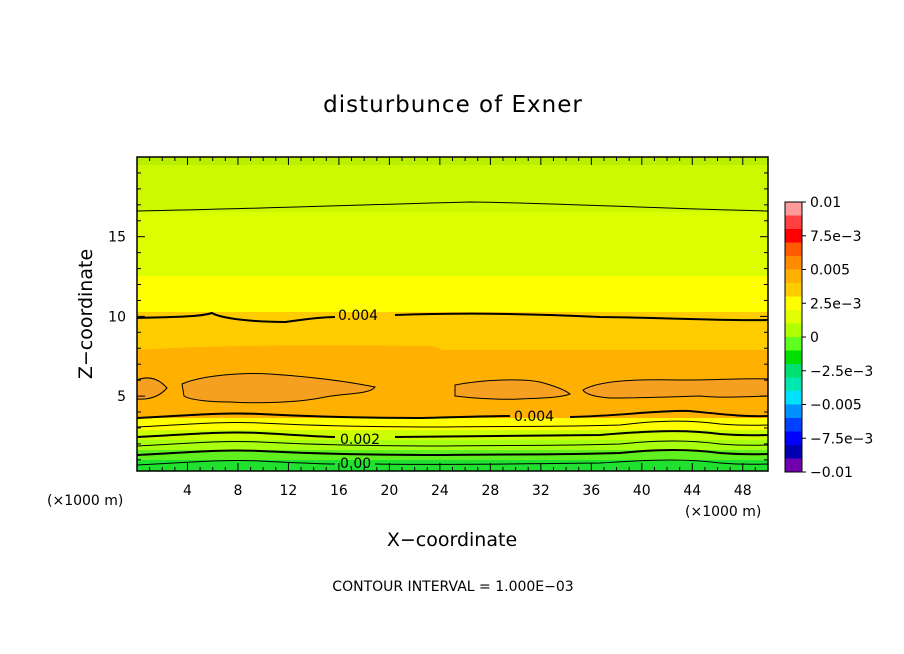  I want to click on x-tick-labels: 4 8 12 16 20 24 28 32 36 40 44 48, so click(467, 491).